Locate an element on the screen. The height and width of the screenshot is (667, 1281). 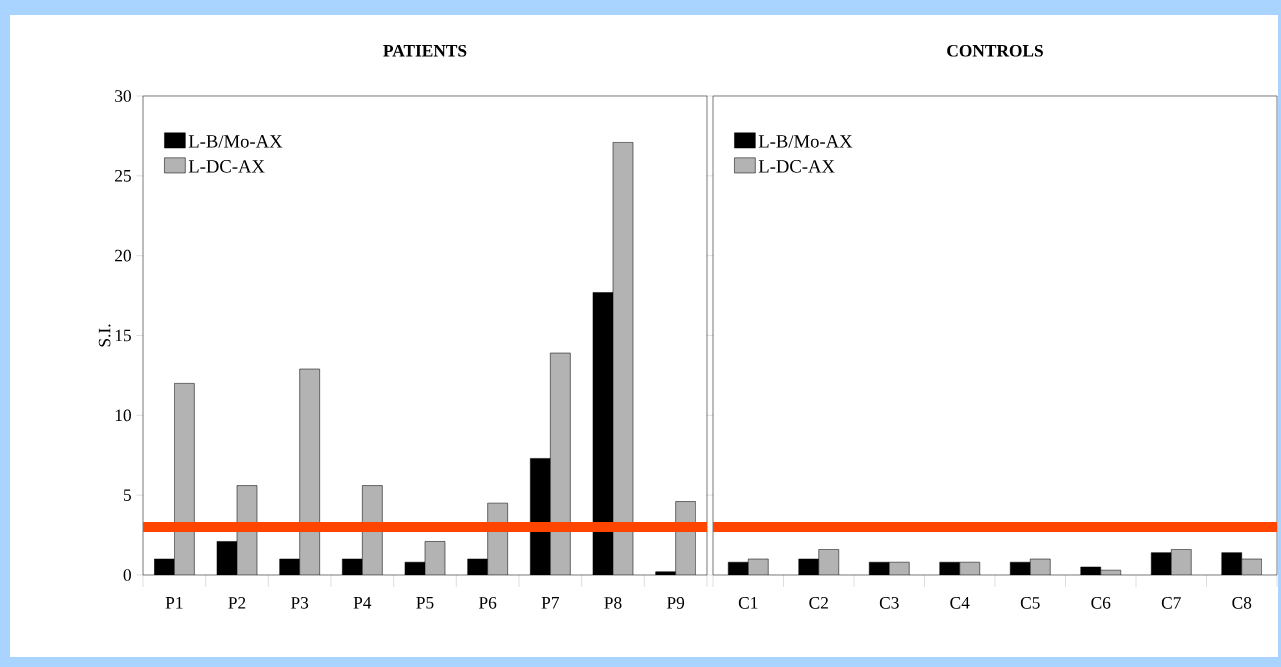
x-tick-label: P2 is located at coordinates (237, 603).